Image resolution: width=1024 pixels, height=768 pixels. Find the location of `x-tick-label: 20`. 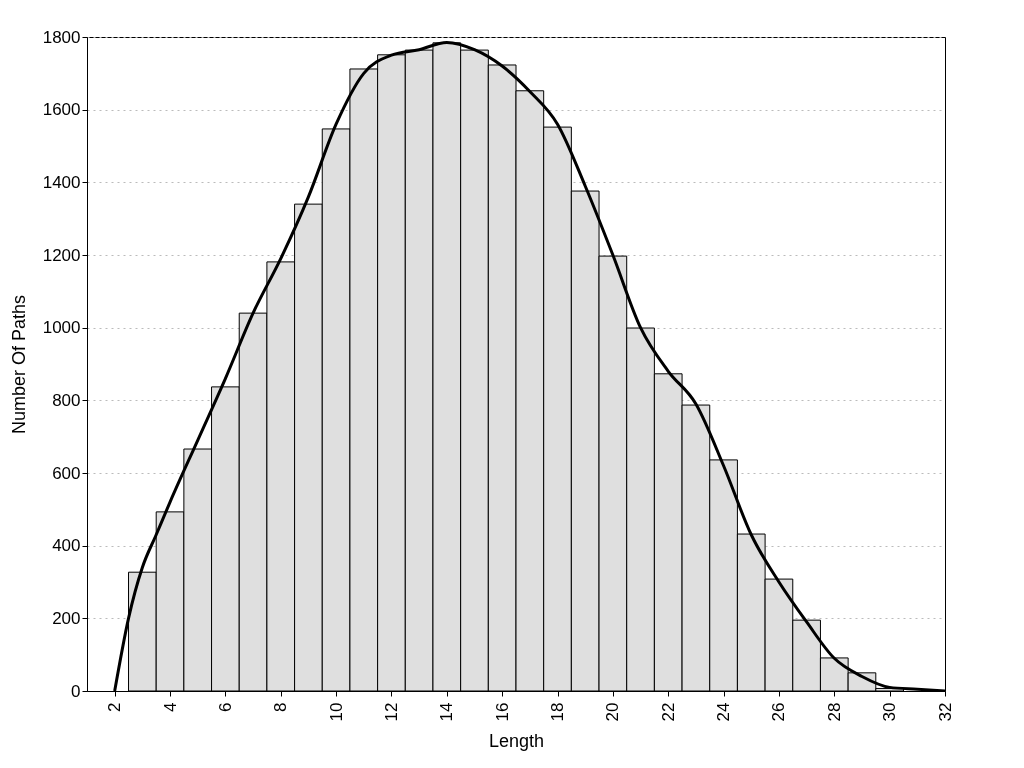

x-tick-label: 20 is located at coordinates (613, 712).